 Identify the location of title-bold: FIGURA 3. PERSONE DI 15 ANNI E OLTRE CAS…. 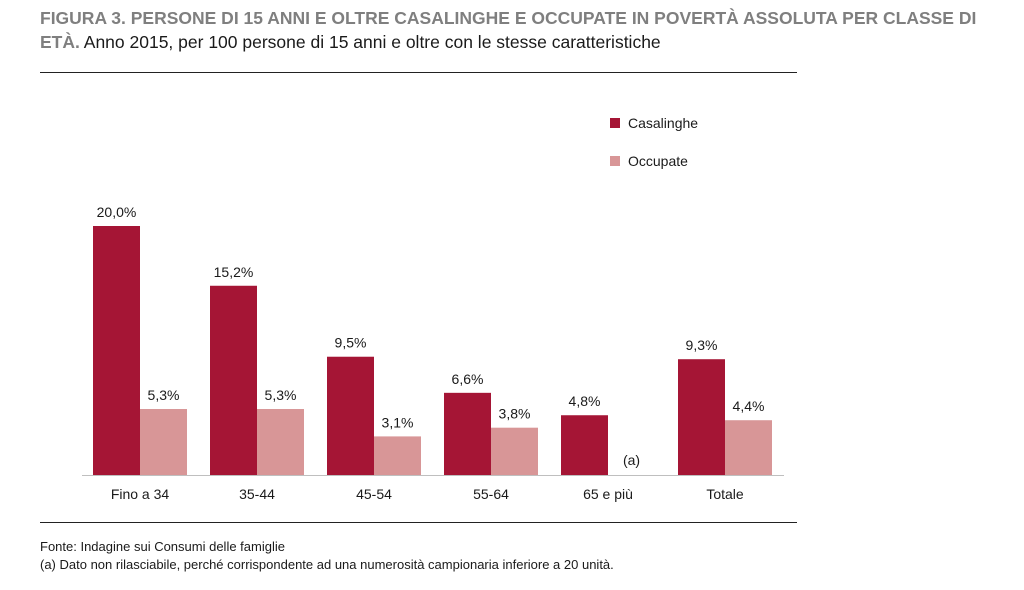
(508, 30).